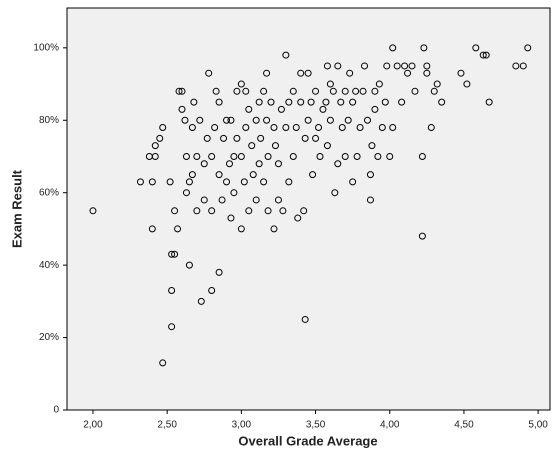 This screenshot has height=454, width=558. I want to click on y-tick-label: 60%, so click(49, 192).